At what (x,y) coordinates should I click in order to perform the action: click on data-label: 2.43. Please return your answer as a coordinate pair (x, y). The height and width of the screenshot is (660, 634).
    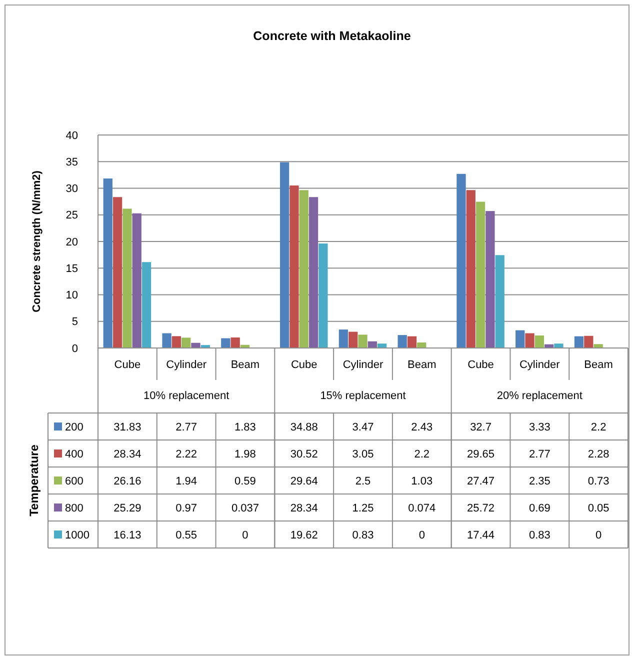
    Looking at the image, I should click on (422, 427).